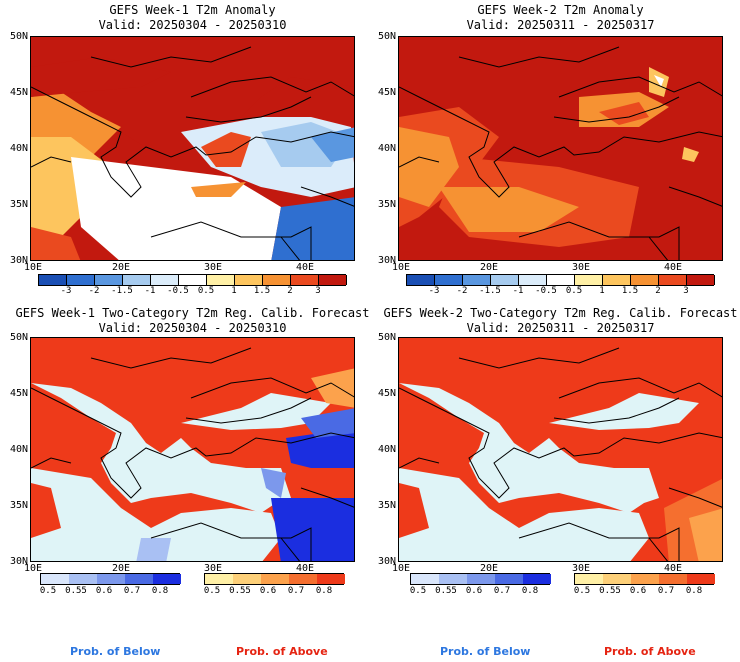 The image size is (740, 662). I want to click on panel1-map, so click(192, 148).